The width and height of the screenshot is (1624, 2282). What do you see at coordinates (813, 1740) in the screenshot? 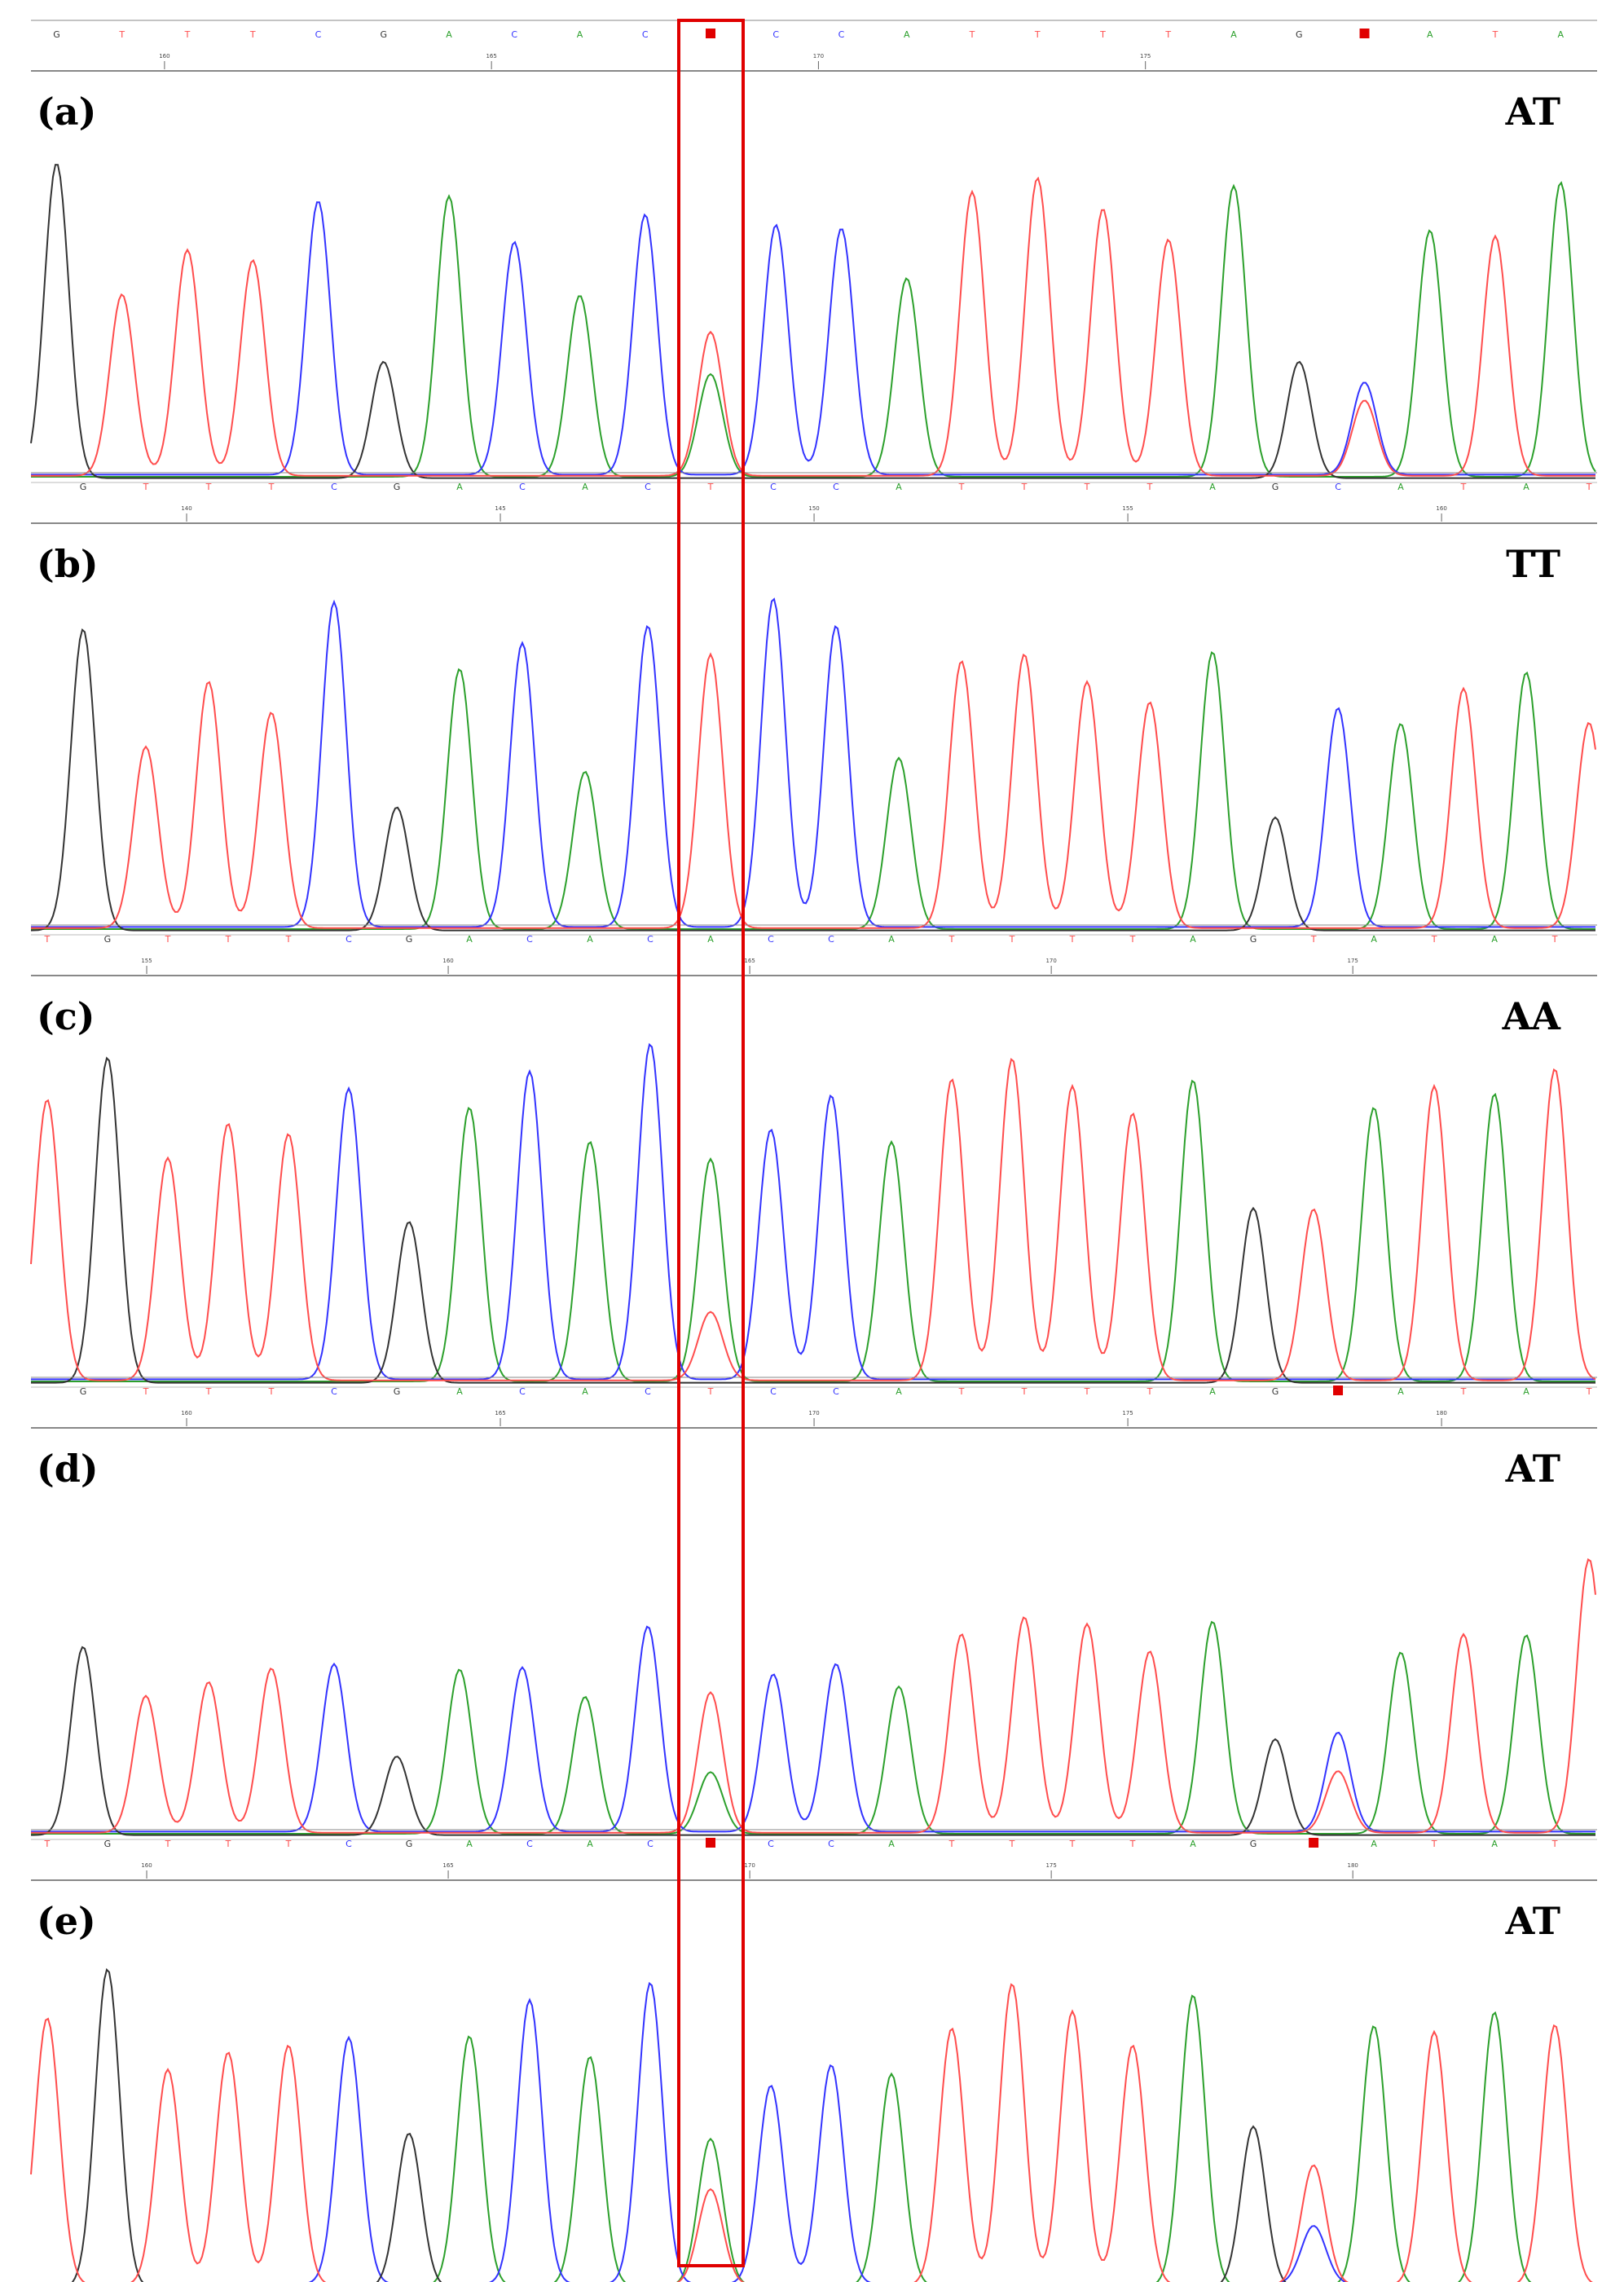
I see `trace-G` at bounding box center [813, 1740].